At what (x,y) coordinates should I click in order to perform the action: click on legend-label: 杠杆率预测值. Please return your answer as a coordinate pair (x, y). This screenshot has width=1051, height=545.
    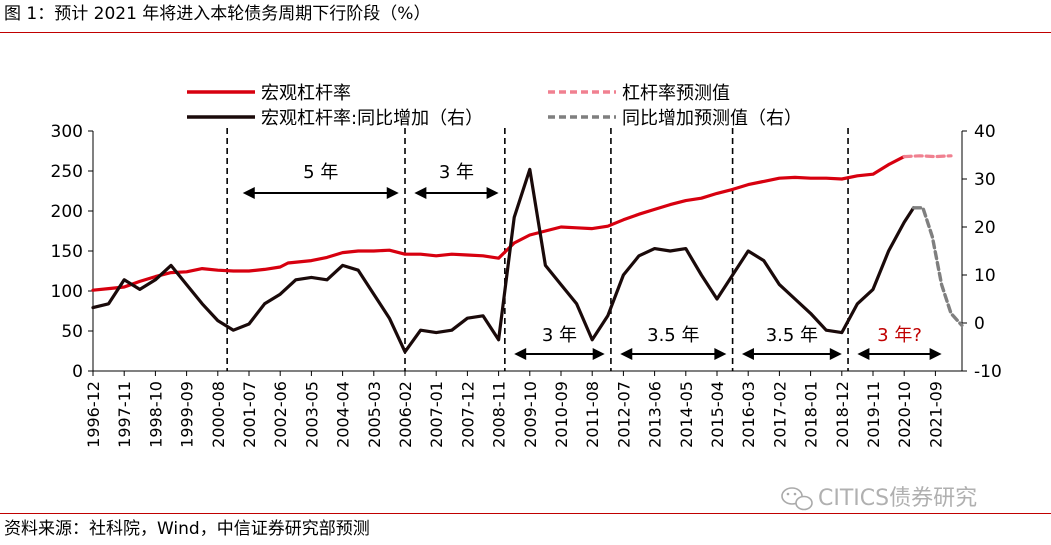
    Looking at the image, I should click on (676, 93).